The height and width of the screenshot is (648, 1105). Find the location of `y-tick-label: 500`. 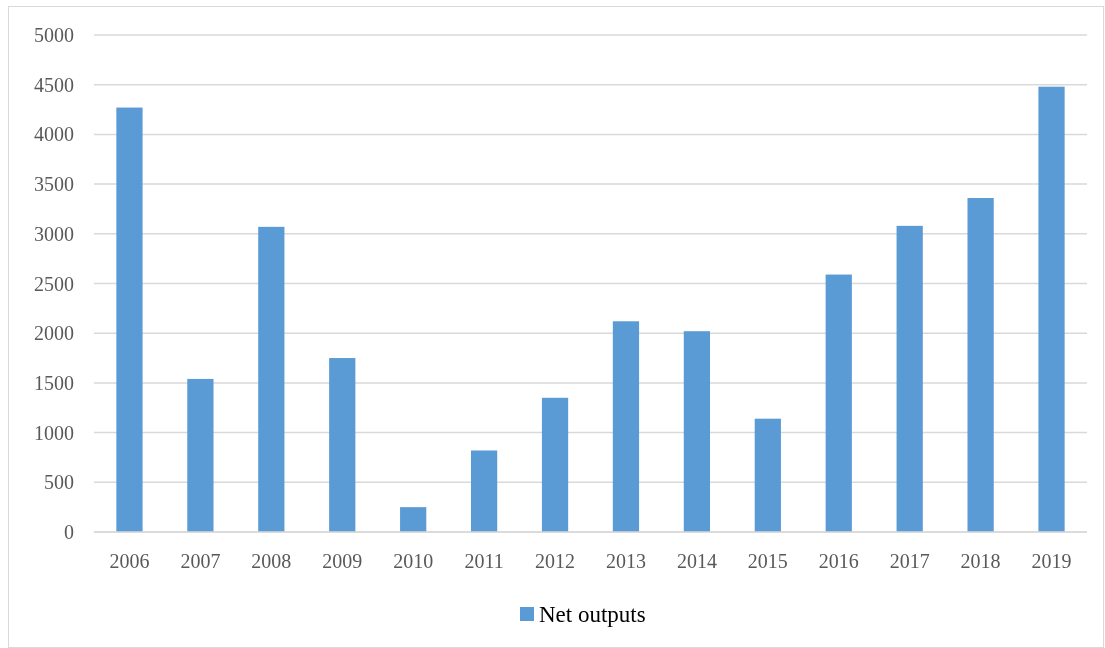

y-tick-label: 500 is located at coordinates (59, 482).